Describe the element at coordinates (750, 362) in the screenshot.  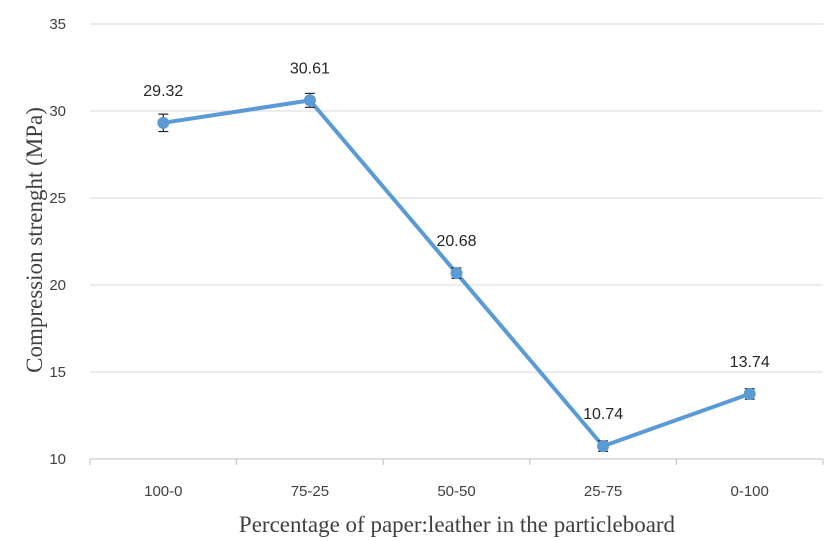
I see `data-label: 13.74` at that location.